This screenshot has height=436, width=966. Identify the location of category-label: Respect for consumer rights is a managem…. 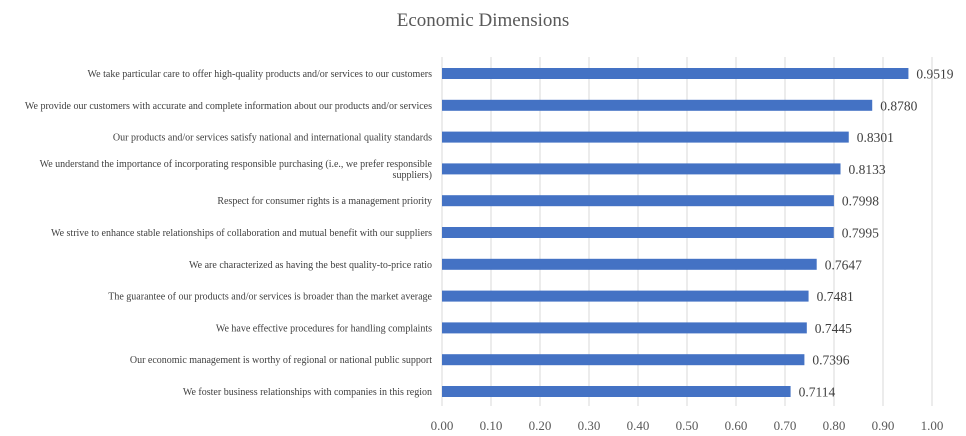
(324, 201).